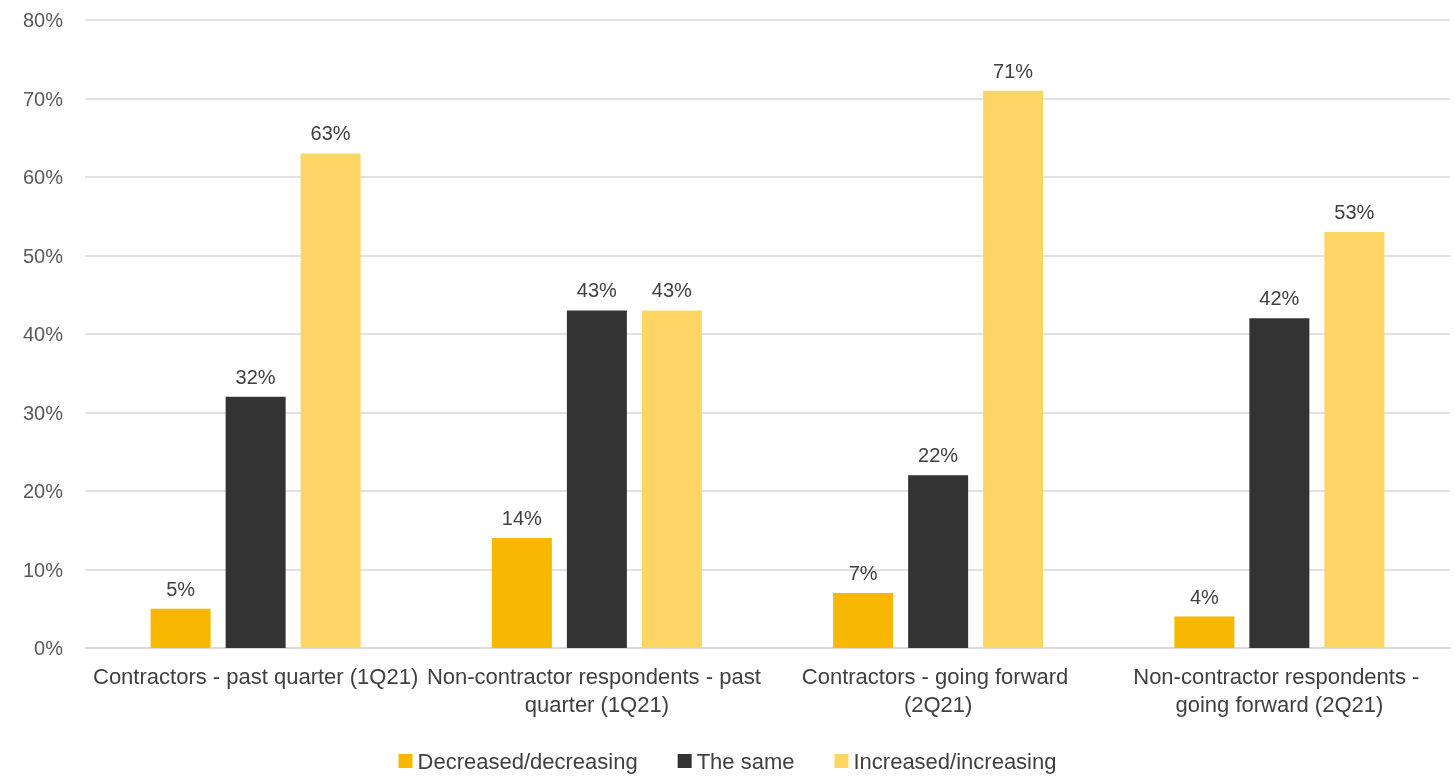 This screenshot has width=1455, height=777. Describe the element at coordinates (1354, 211) in the screenshot. I see `data-label: 53%` at that location.